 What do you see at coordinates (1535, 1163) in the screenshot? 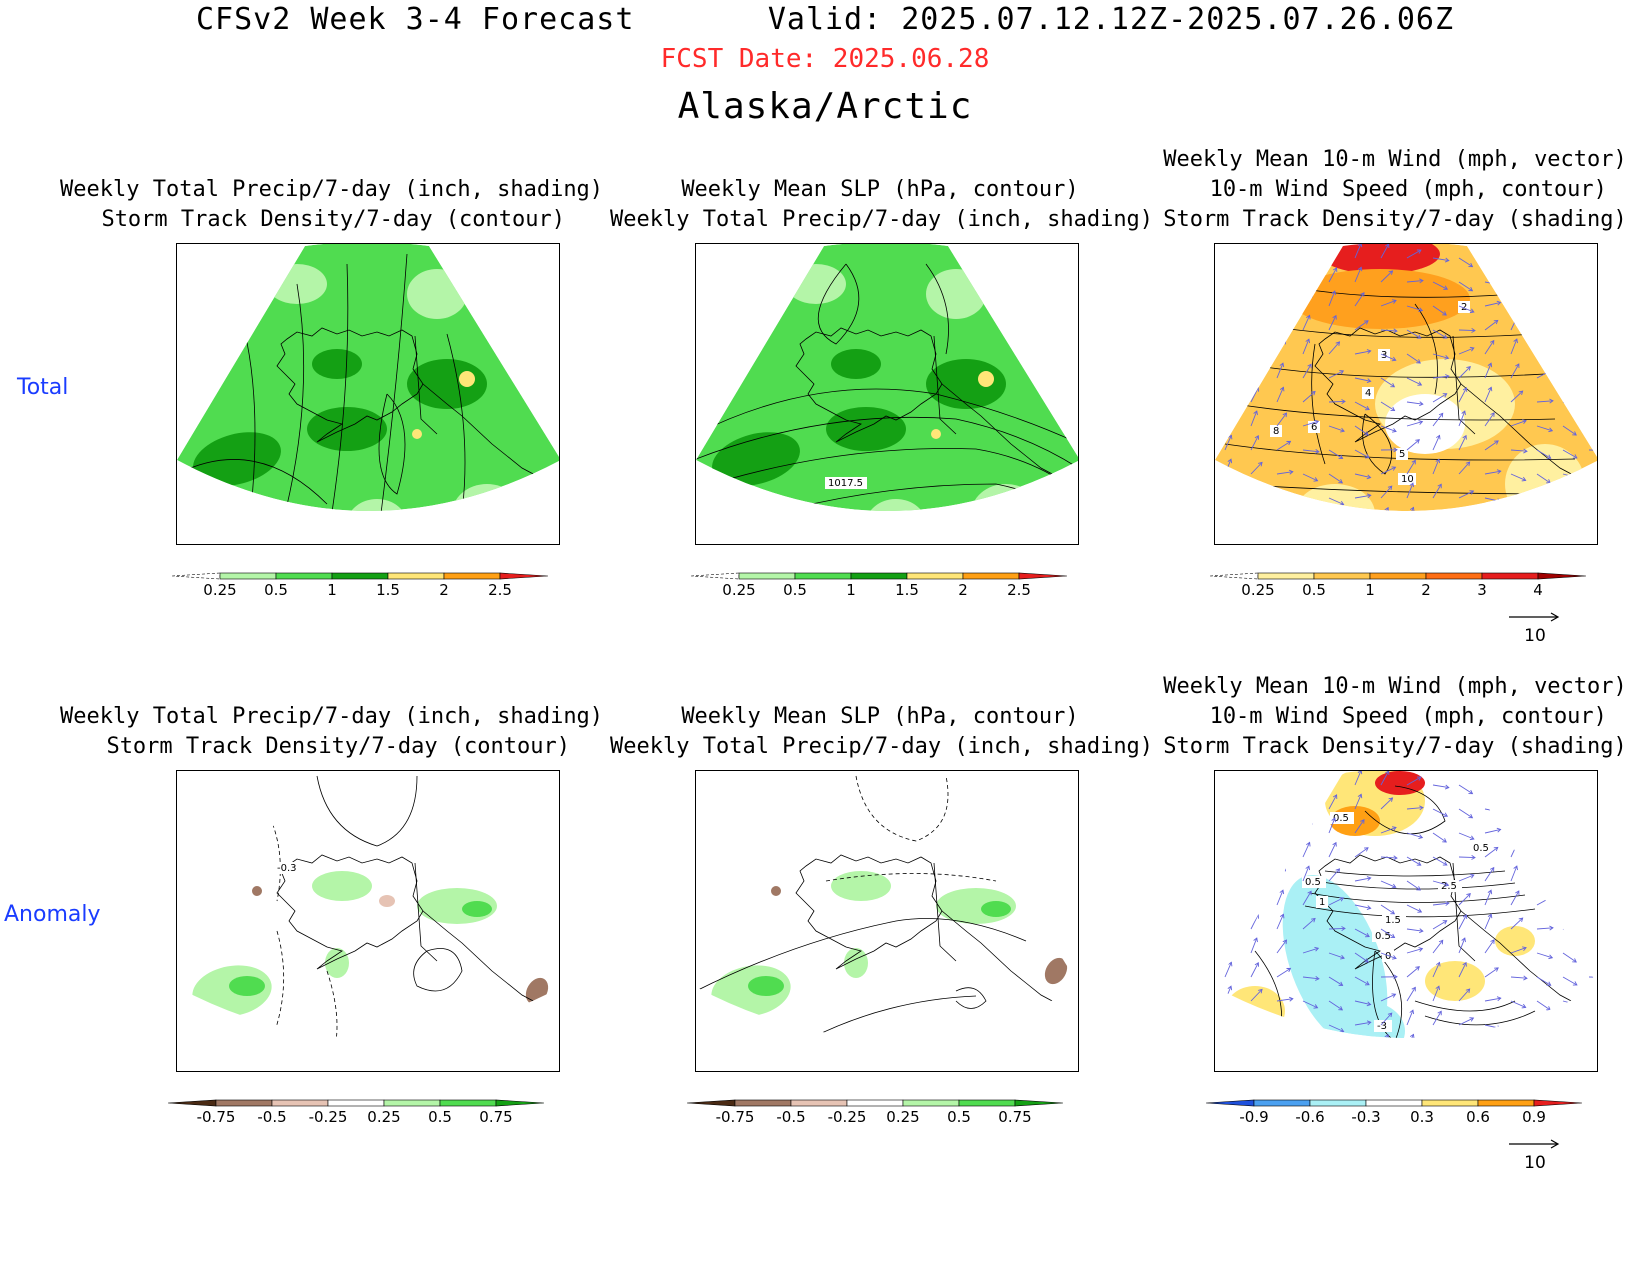
I see `vector-reference-label: 10` at bounding box center [1535, 1163].